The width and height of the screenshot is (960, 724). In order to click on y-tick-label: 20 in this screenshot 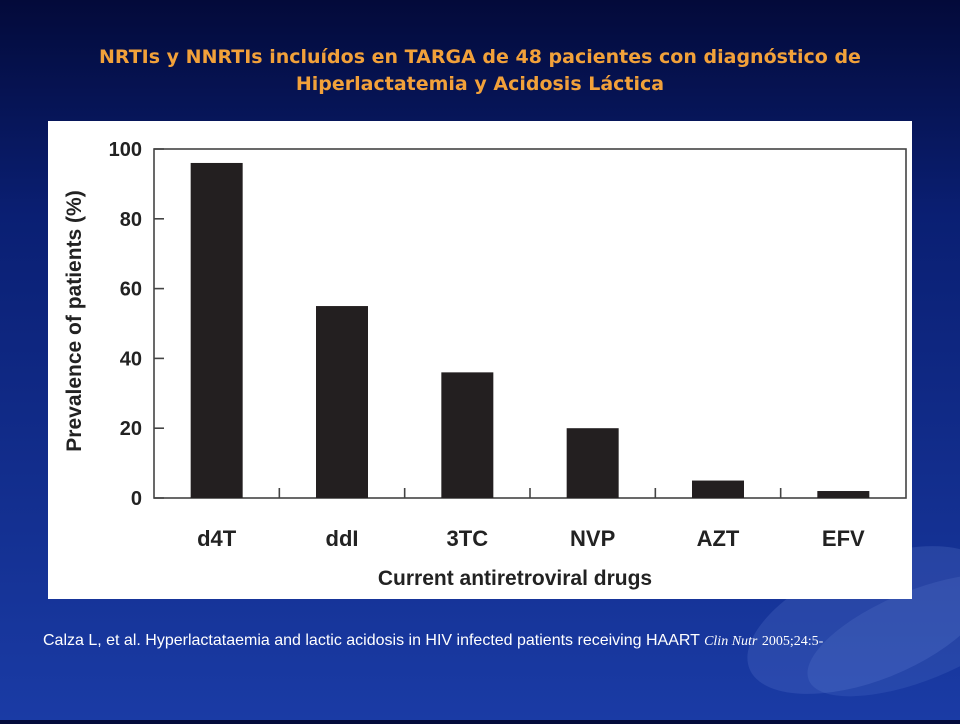, I will do `click(131, 429)`.